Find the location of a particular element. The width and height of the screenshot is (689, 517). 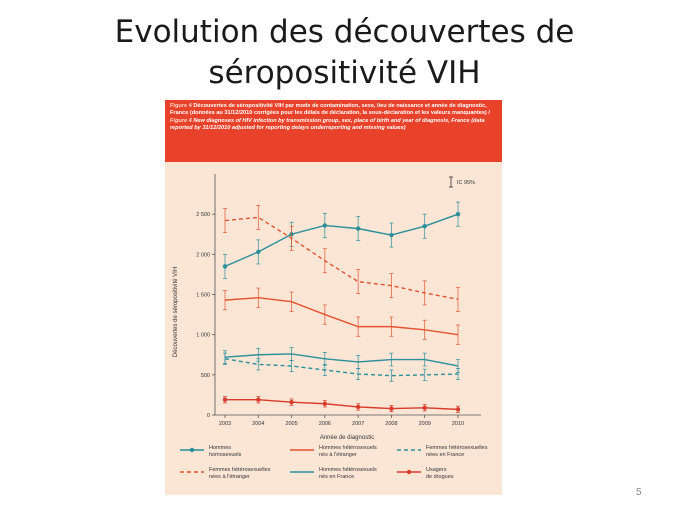

ci-legend: IC 95% is located at coordinates (462, 182).